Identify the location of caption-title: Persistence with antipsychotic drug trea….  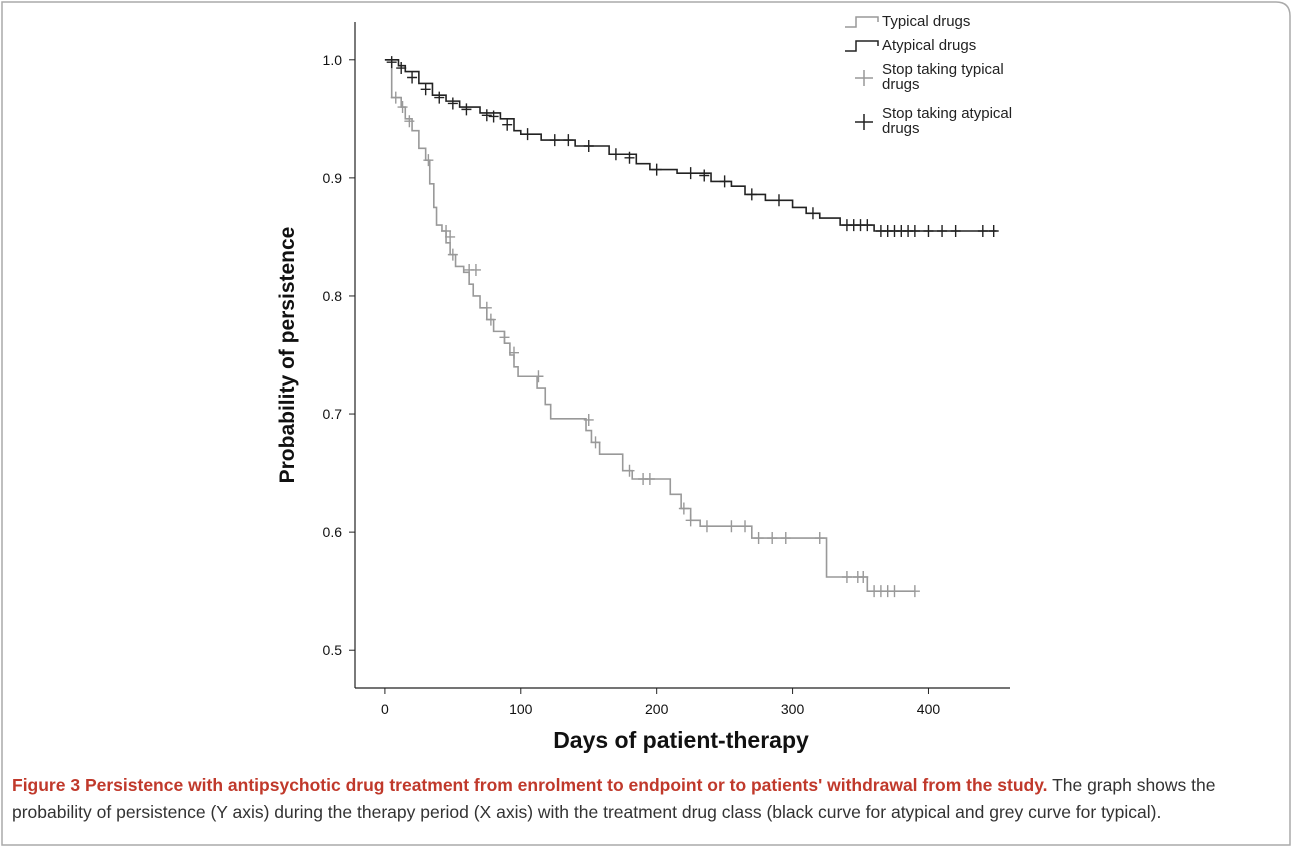
(566, 785).